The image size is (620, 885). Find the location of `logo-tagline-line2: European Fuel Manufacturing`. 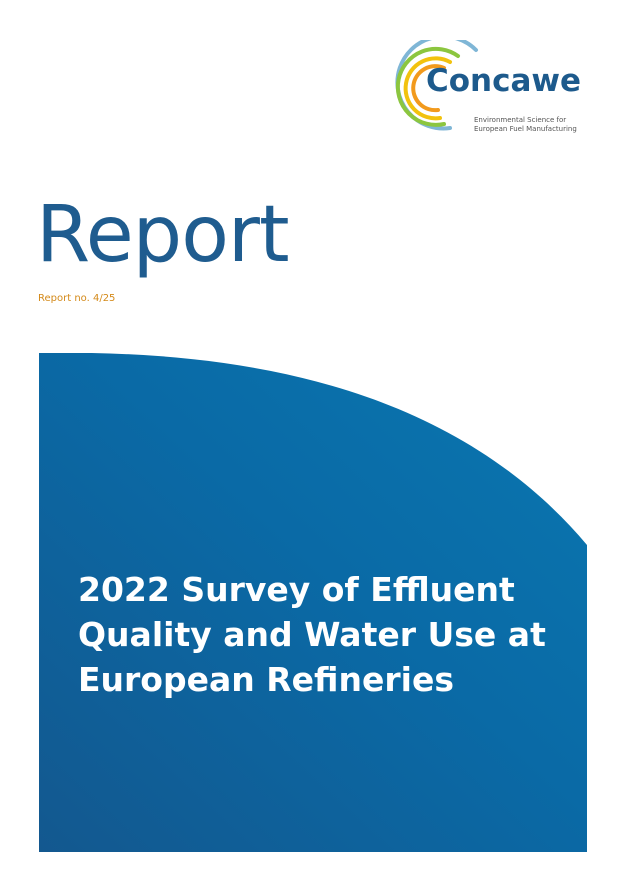

logo-tagline-line2: European Fuel Manufacturing is located at coordinates (525, 129).